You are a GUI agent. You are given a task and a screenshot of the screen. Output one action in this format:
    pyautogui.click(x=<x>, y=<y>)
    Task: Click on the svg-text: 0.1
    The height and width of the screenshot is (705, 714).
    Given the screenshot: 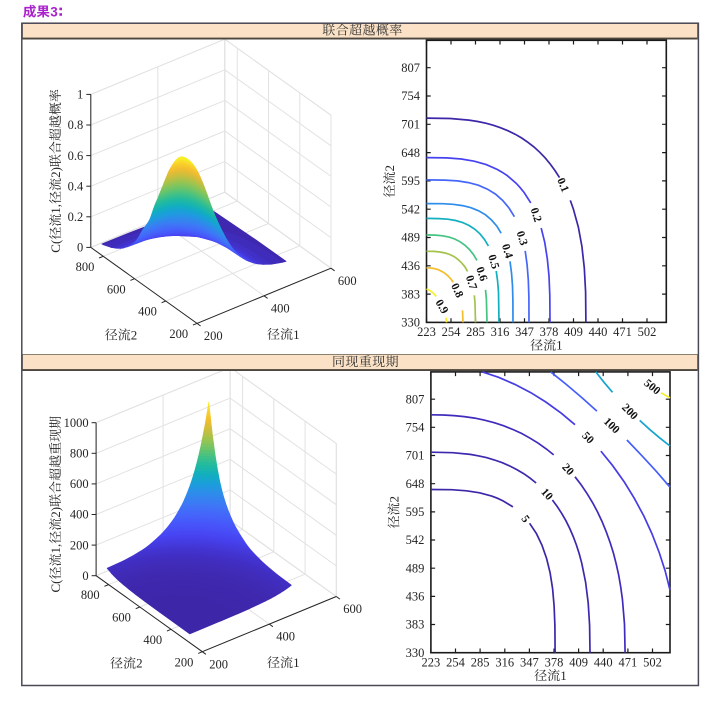 What is the action you would take?
    pyautogui.click(x=562, y=185)
    